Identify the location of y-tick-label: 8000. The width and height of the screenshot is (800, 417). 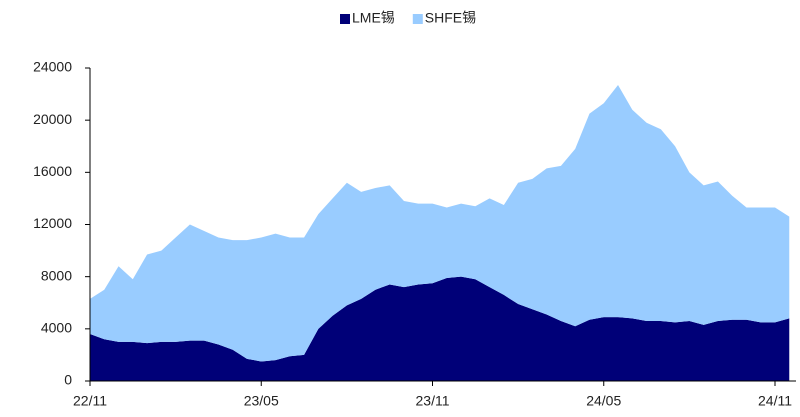
(56, 275).